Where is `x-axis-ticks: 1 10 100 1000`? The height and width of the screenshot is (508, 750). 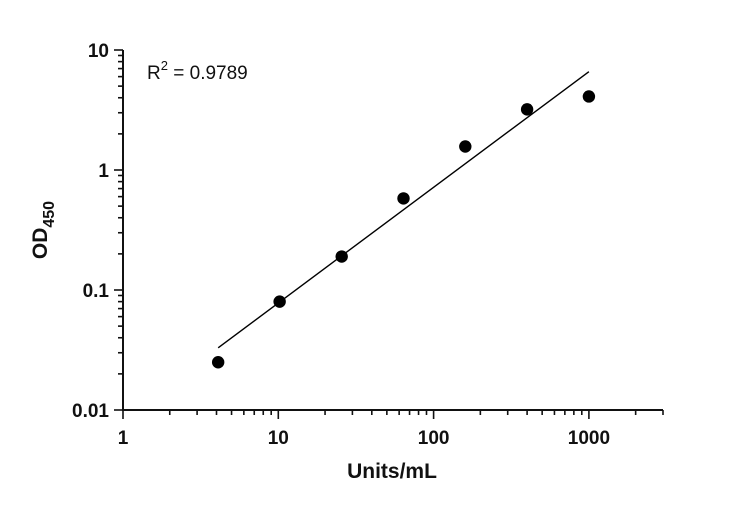 x-axis-ticks: 1 10 100 1000 is located at coordinates (391, 429).